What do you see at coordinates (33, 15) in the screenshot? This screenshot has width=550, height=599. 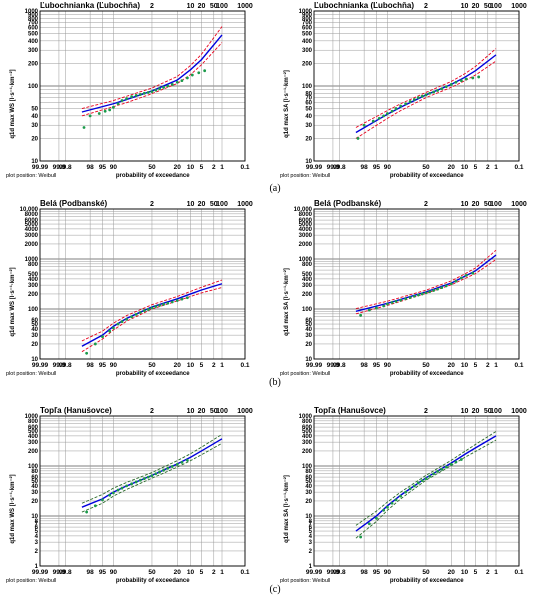 I see `y-tick-label: 900` at bounding box center [33, 15].